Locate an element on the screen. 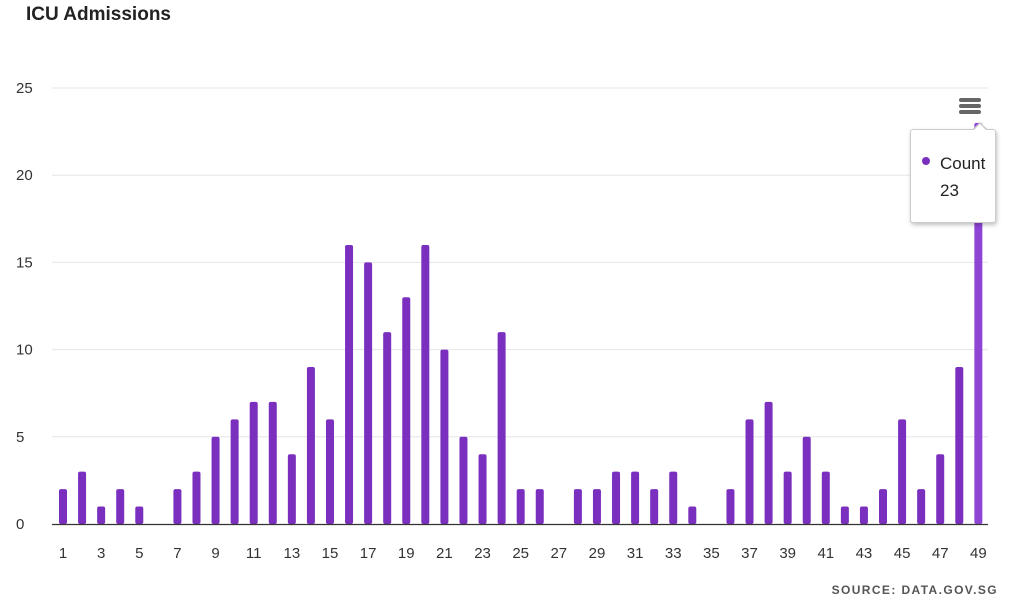  source-credit: SOURCE: DATA.GOV.SG is located at coordinates (914, 590).